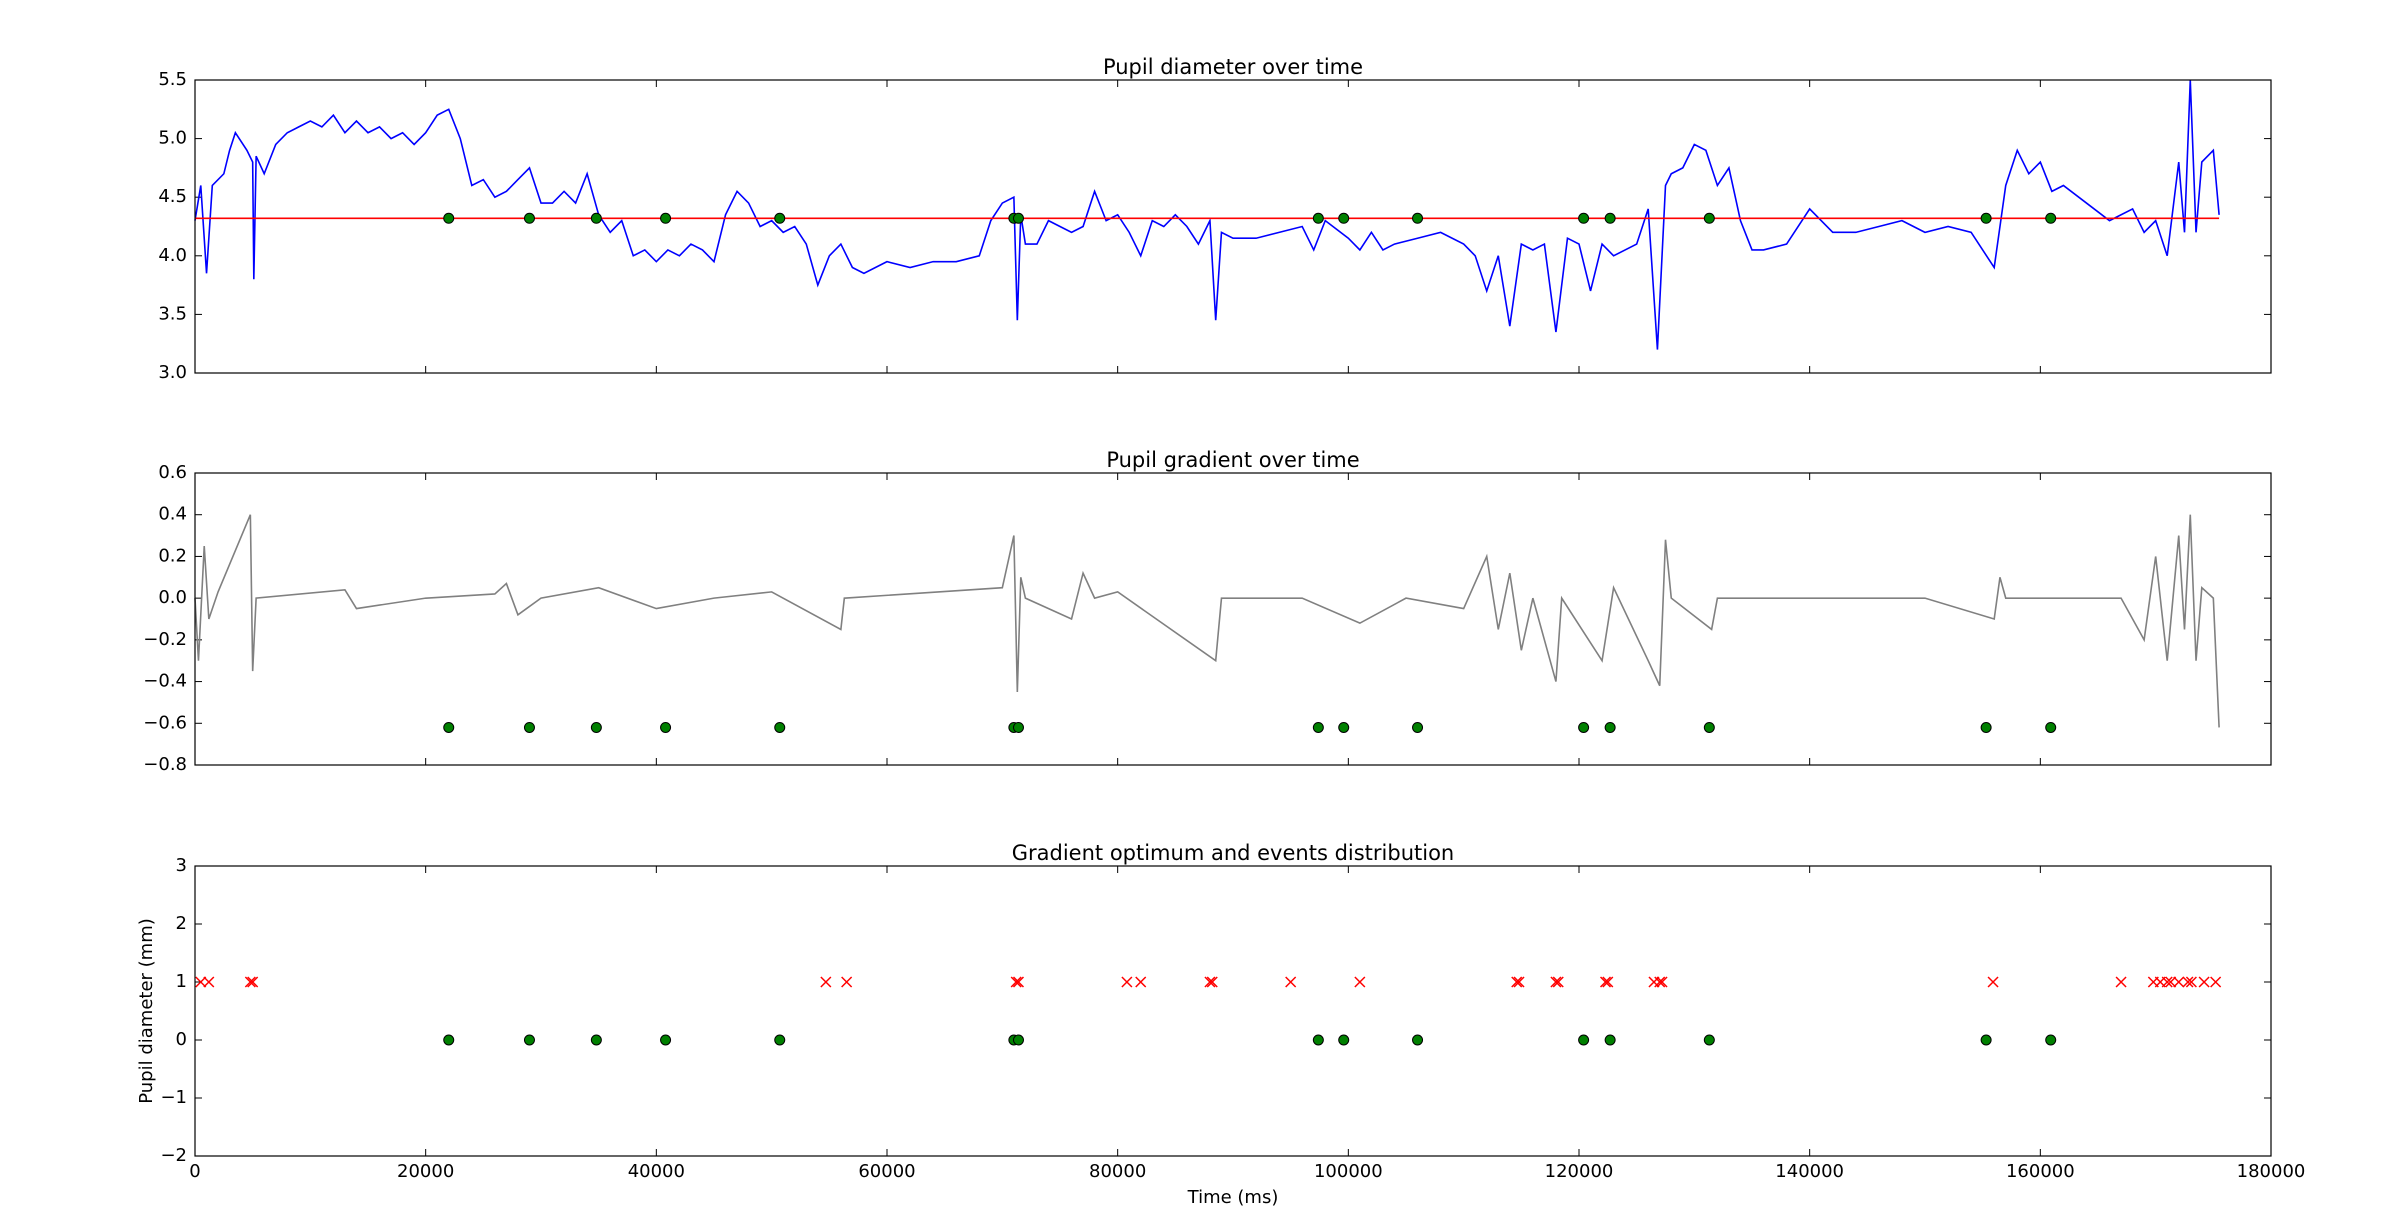 The image size is (2400, 1228). Describe the element at coordinates (181, 1039) in the screenshot. I see `y-tick-label: 0` at that location.